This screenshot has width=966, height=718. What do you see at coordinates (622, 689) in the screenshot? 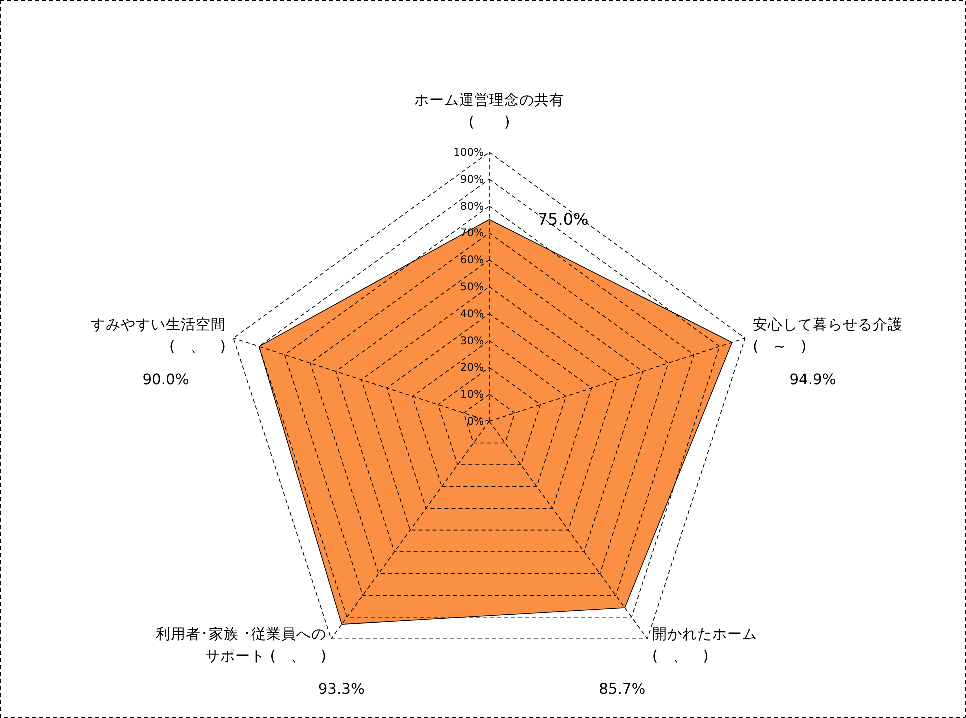
I see `text: 85.7%` at bounding box center [622, 689].